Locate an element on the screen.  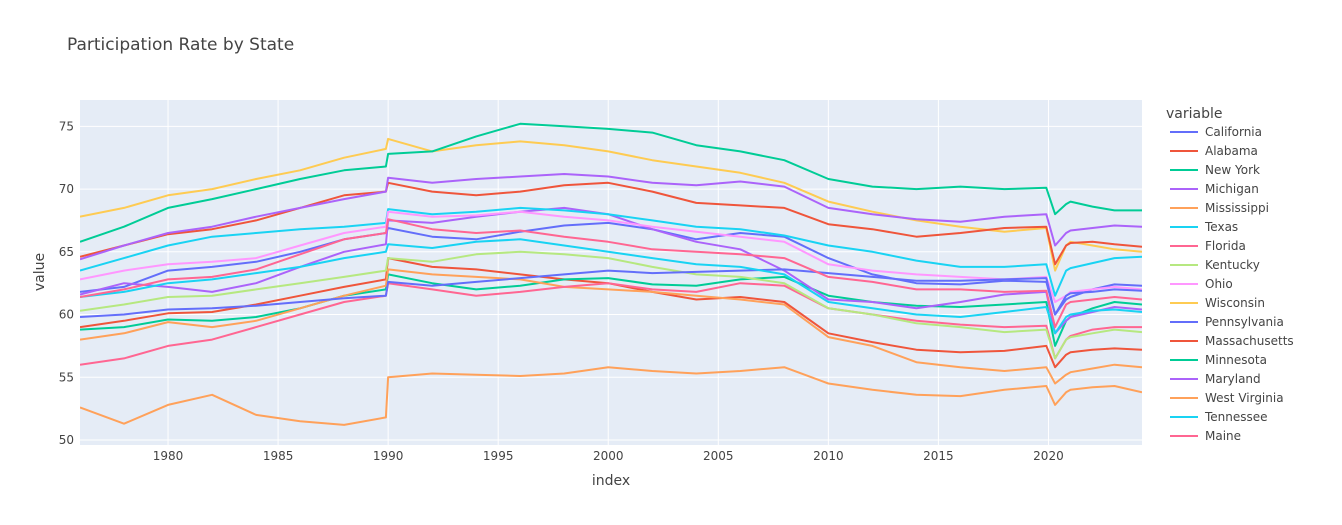
legend-item-pennsylvania: Pennsylvania is located at coordinates (1227, 322).